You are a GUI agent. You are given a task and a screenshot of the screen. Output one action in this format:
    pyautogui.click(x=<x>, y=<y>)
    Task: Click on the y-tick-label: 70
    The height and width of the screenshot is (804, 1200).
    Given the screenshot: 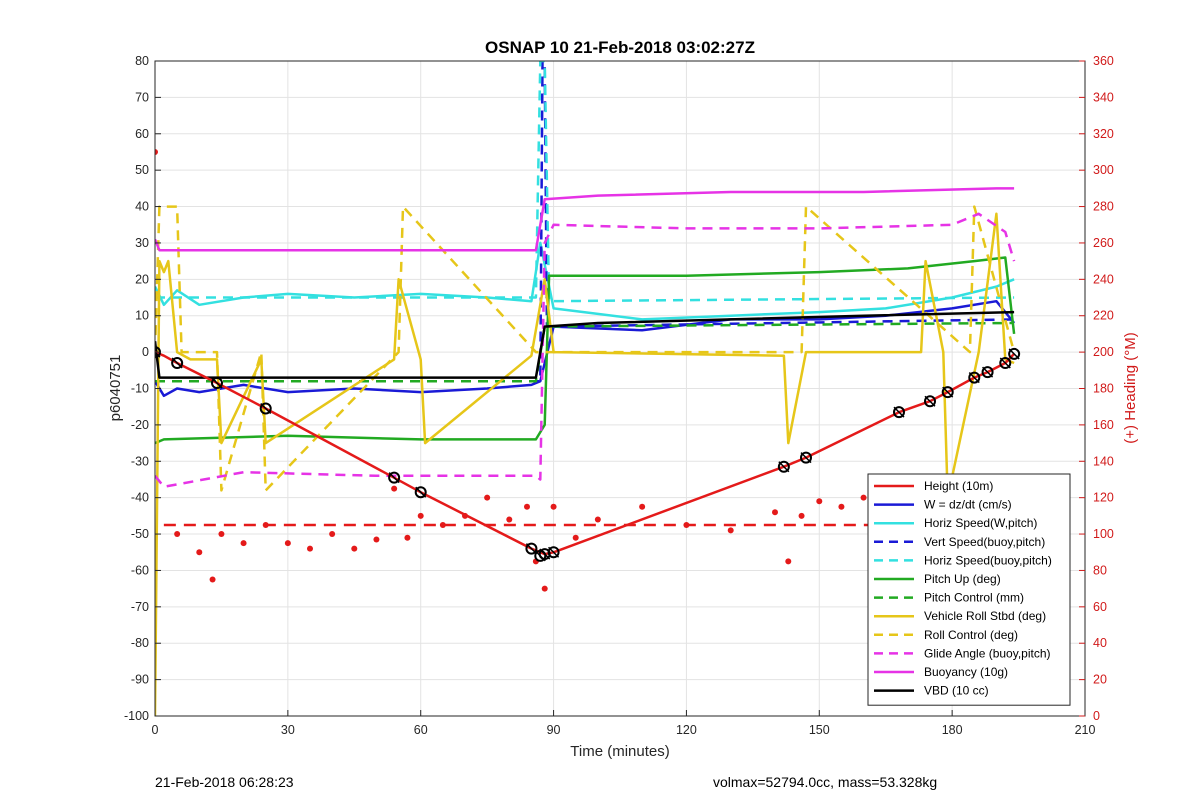 What is the action you would take?
    pyautogui.click(x=142, y=97)
    